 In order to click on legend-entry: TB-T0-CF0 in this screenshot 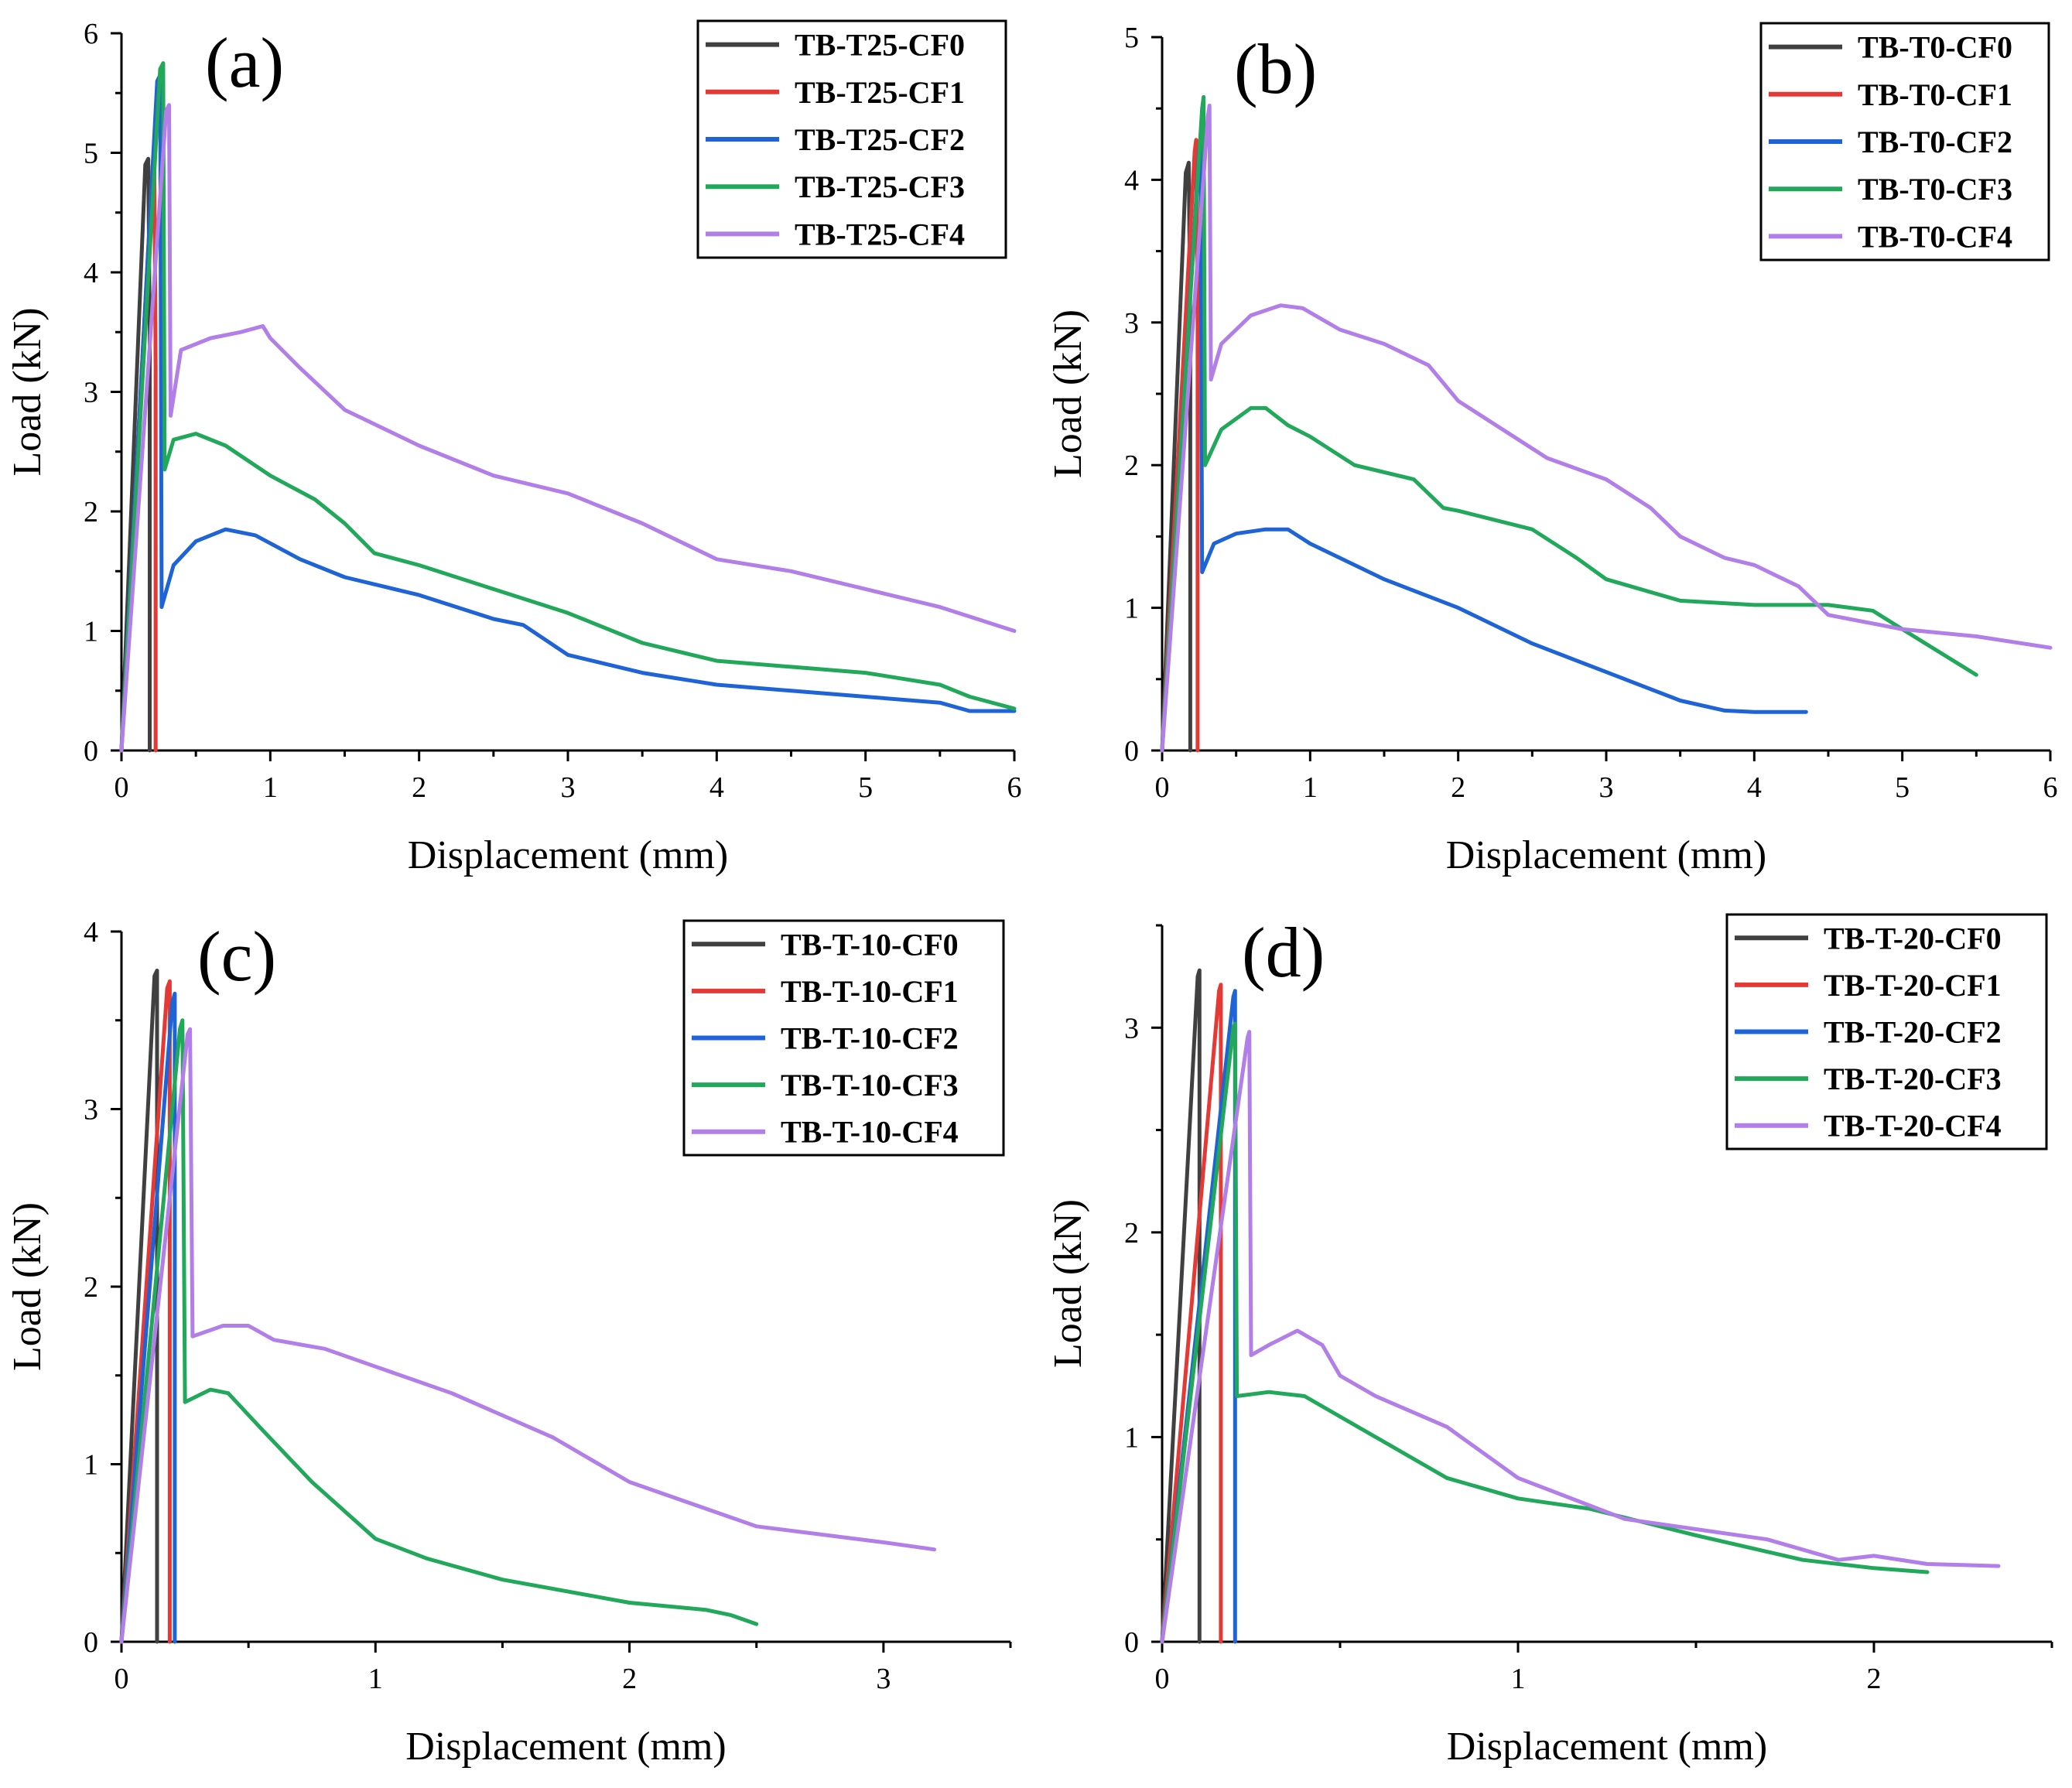, I will do `click(1935, 47)`.